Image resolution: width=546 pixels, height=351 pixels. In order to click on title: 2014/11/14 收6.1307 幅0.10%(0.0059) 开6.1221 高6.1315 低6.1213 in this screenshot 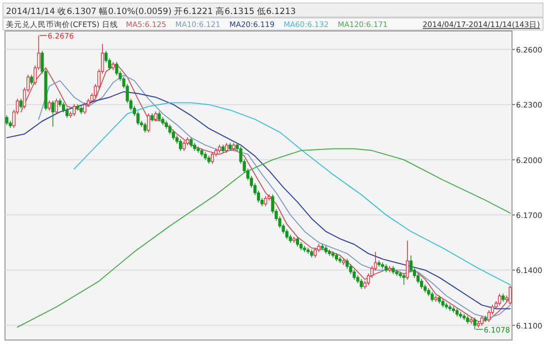, I will do `click(151, 12)`.